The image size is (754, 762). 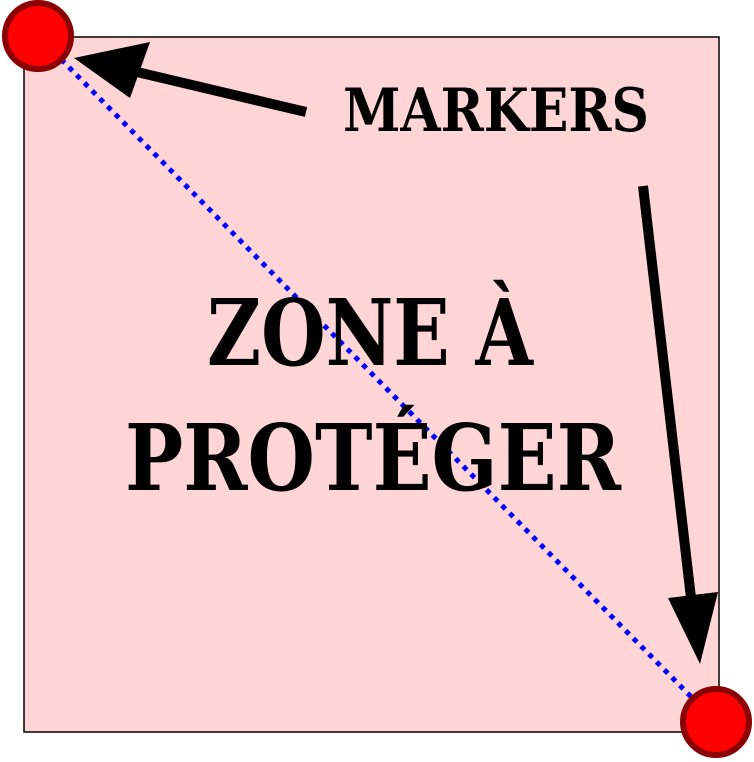 What do you see at coordinates (678, 424) in the screenshot?
I see `arrow-bottom-right` at bounding box center [678, 424].